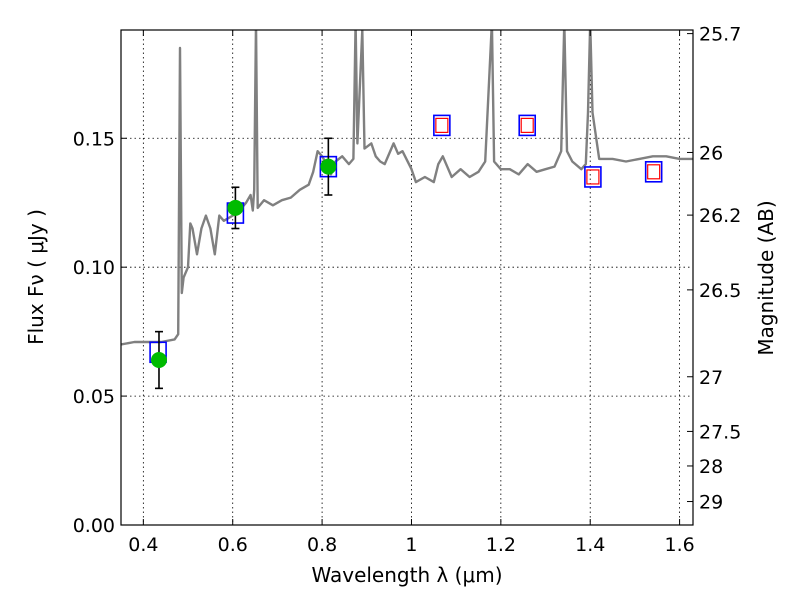 The image size is (800, 600). Describe the element at coordinates (406, 575) in the screenshot. I see `x-axis-label: Wavelength λ (μm)` at that location.